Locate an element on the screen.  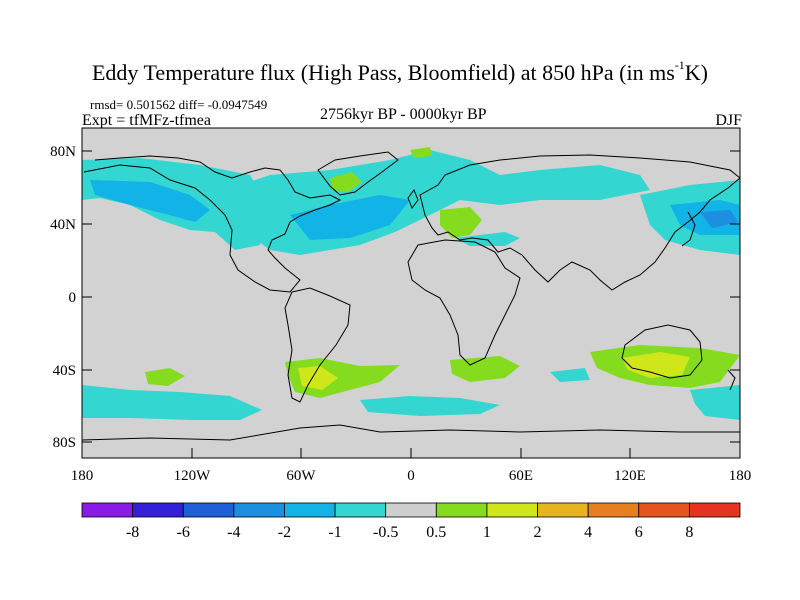
rmsd-diff-stats: rmsd= 0.501562 diff= -0.0947549 is located at coordinates (179, 104).